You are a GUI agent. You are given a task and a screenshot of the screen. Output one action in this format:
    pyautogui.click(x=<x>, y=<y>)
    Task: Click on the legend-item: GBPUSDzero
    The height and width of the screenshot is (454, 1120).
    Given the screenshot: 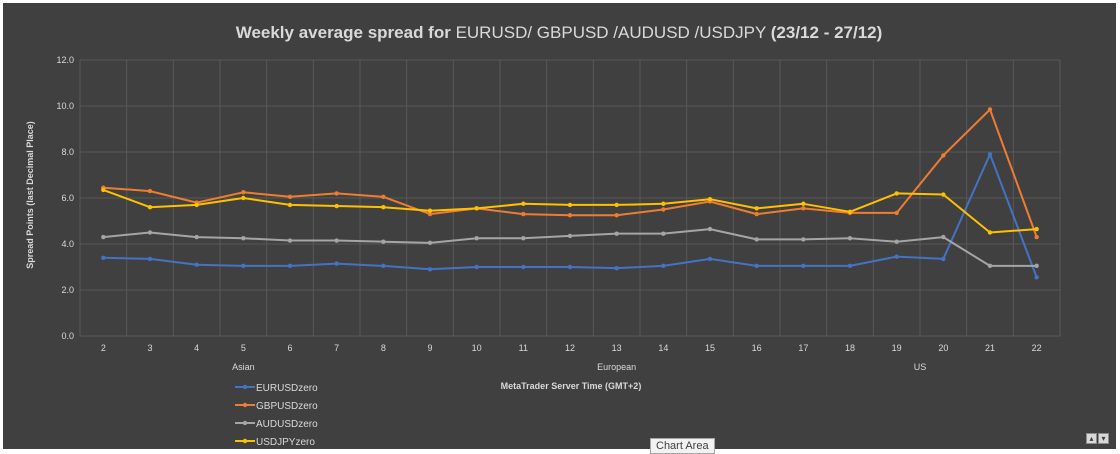 What is the action you would take?
    pyautogui.click(x=276, y=406)
    